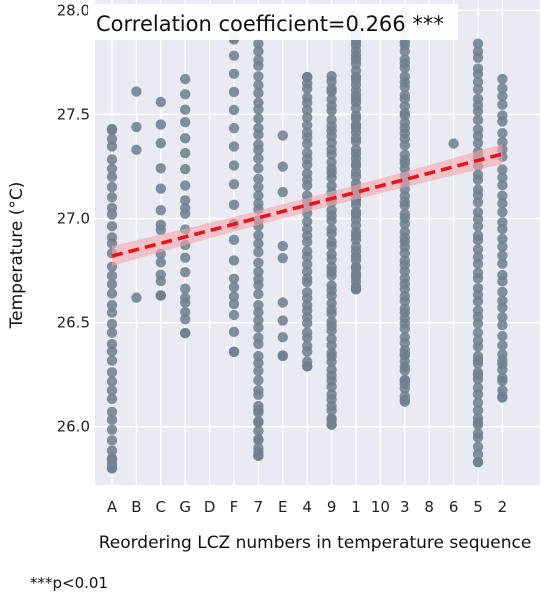 The height and width of the screenshot is (607, 550). I want to click on y-tick-label: 27.0, so click(73, 219).